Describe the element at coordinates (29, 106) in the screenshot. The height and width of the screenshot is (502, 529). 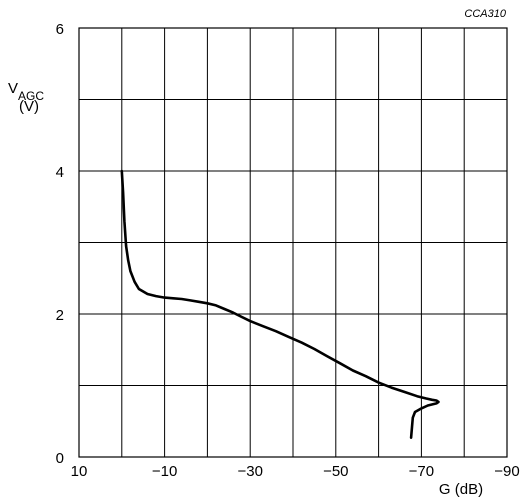
I see `y-axis-unit: (V)` at that location.